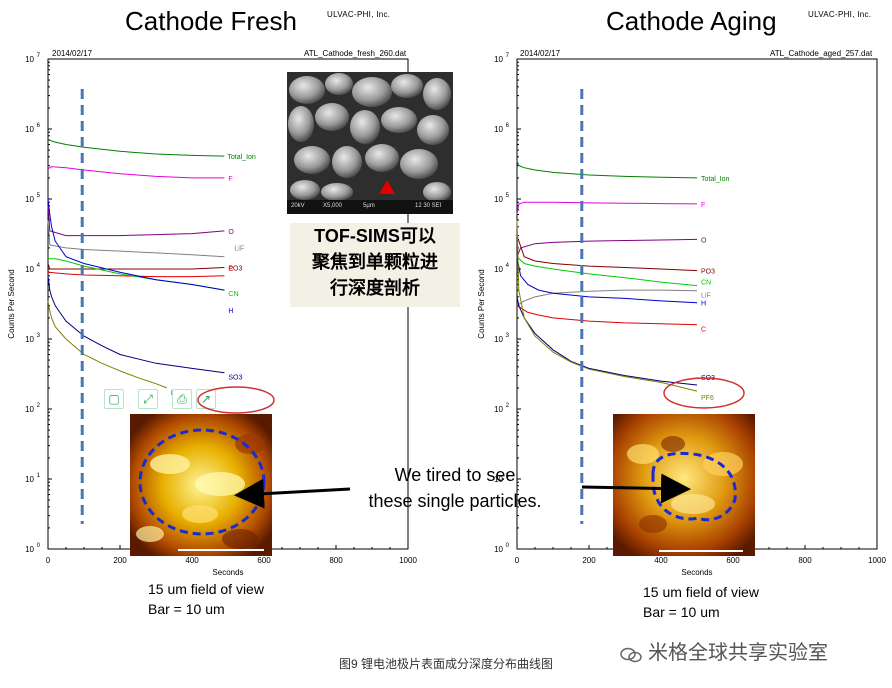 Image resolution: width=892 pixels, height=688 pixels. Describe the element at coordinates (206, 599) in the screenshot. I see `fov-note-fresh: 15 um field of view Bar = 10 um` at that location.